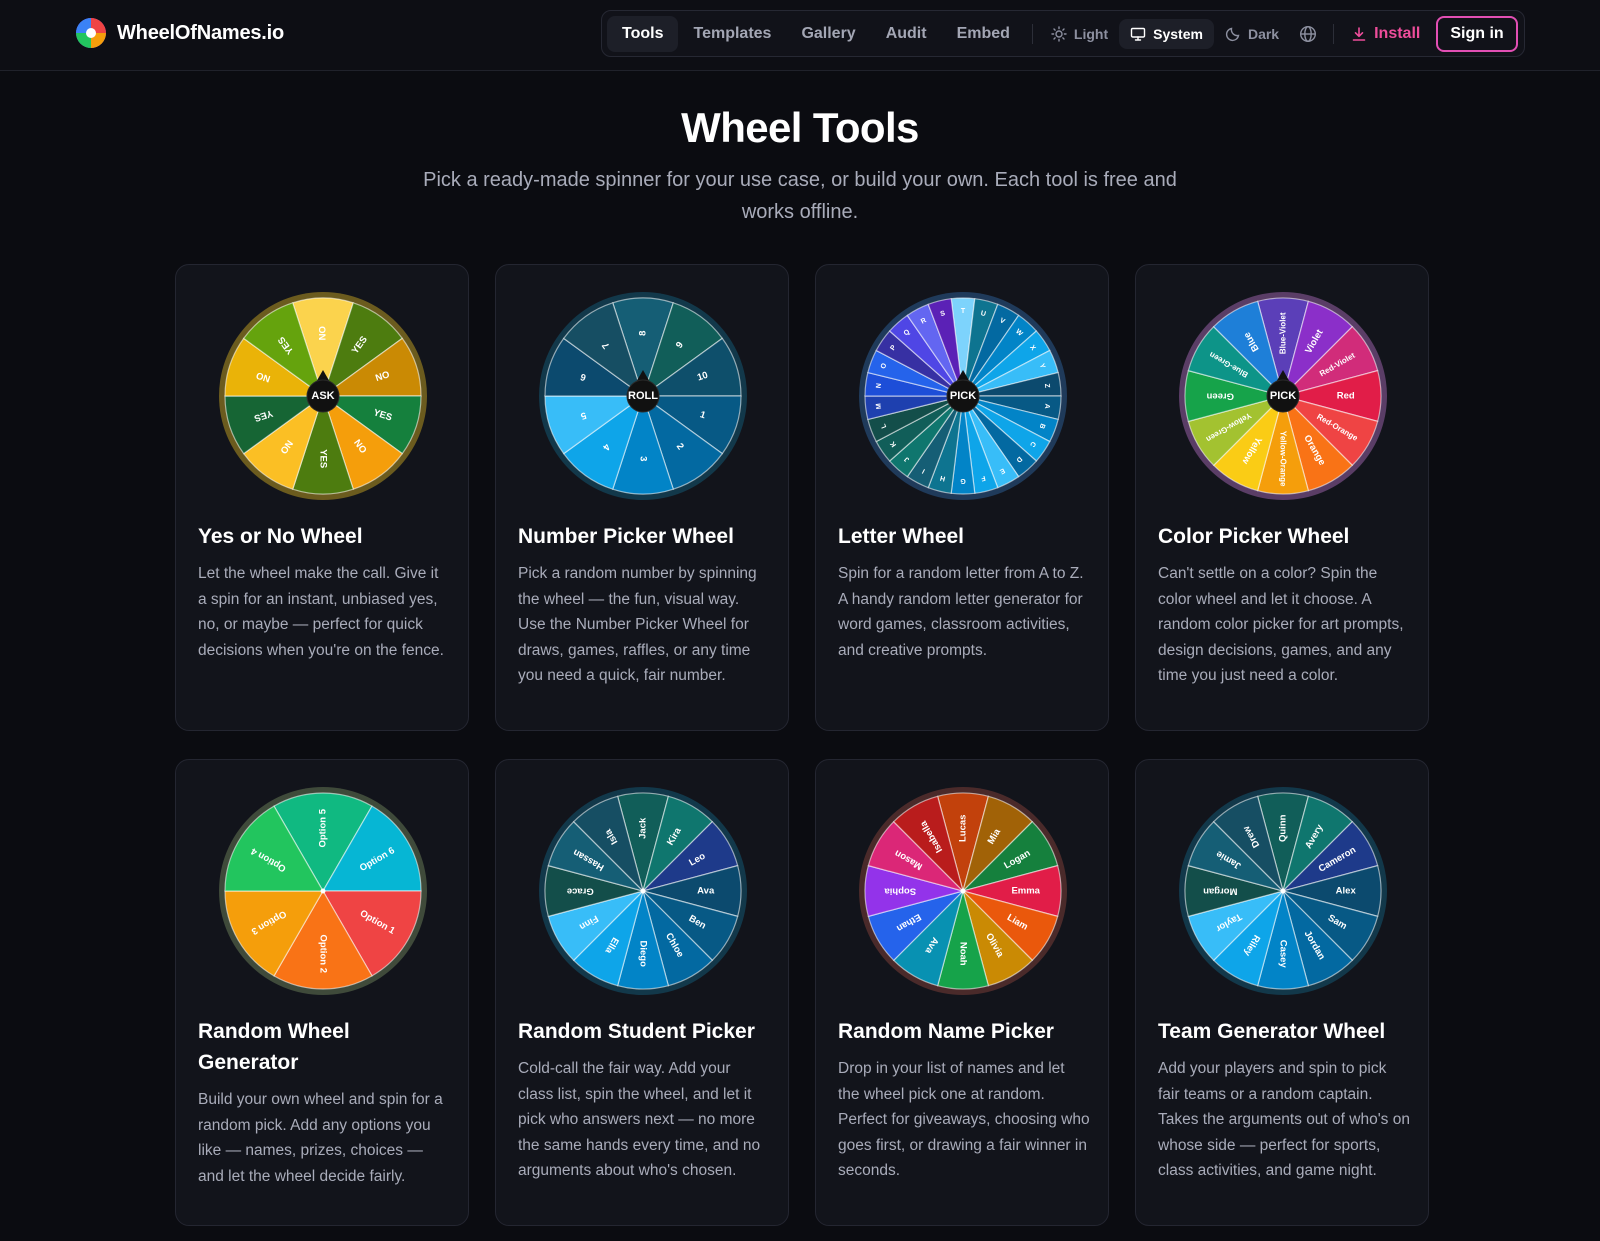 The image size is (1600, 1241). I want to click on wheel-hub-label: ASK, so click(322, 396).